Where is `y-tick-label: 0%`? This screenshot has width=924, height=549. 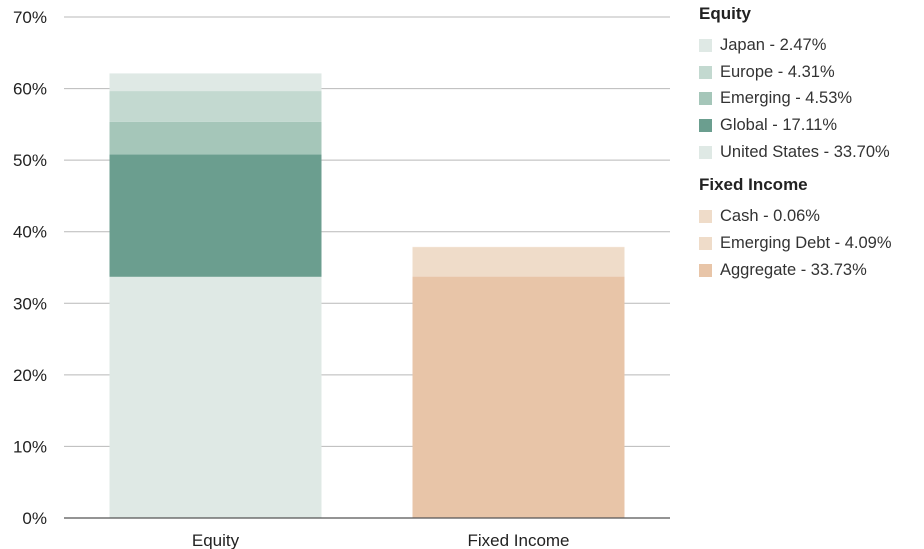 y-tick-label: 0% is located at coordinates (34, 518).